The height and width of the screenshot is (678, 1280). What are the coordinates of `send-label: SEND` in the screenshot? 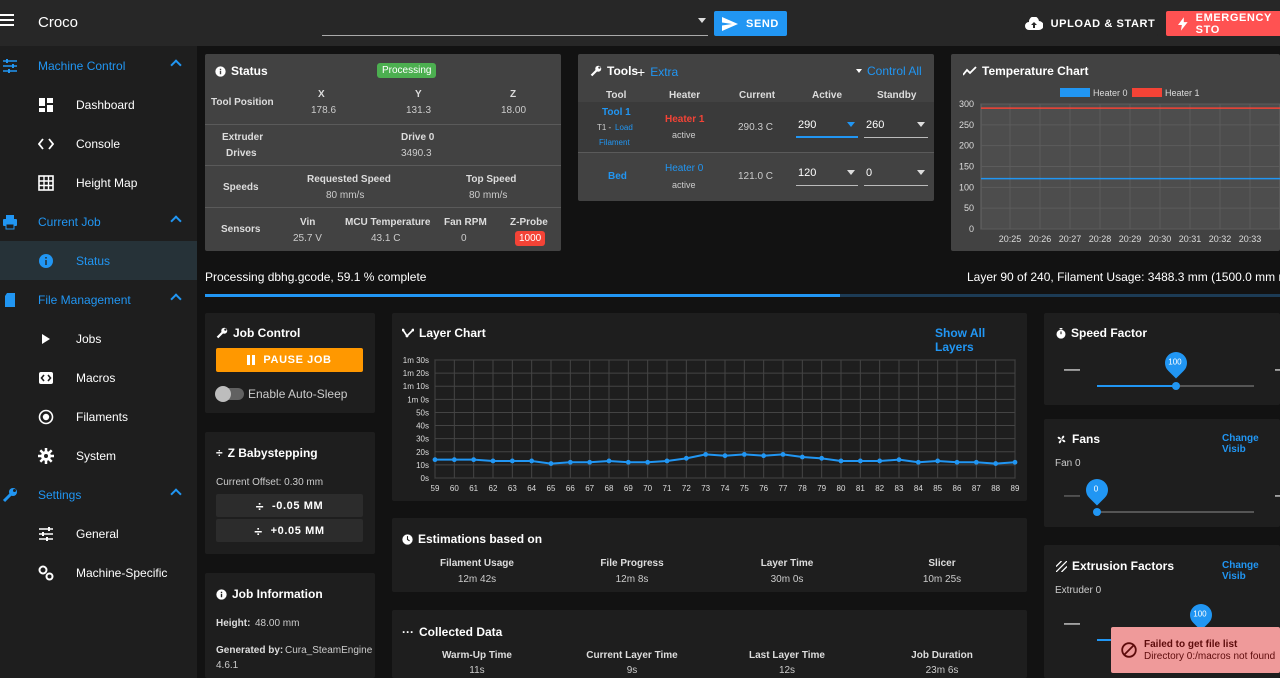 It's located at (762, 23).